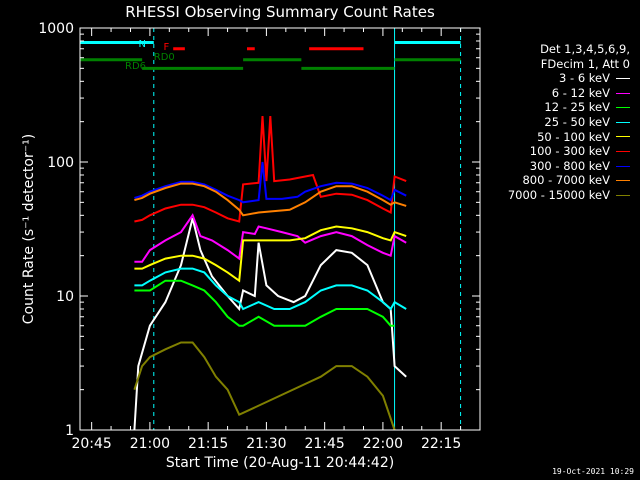 This screenshot has height=480, width=640. Describe the element at coordinates (577, 107) in the screenshot. I see `legend-item-label: 12 - 25 keV` at that location.